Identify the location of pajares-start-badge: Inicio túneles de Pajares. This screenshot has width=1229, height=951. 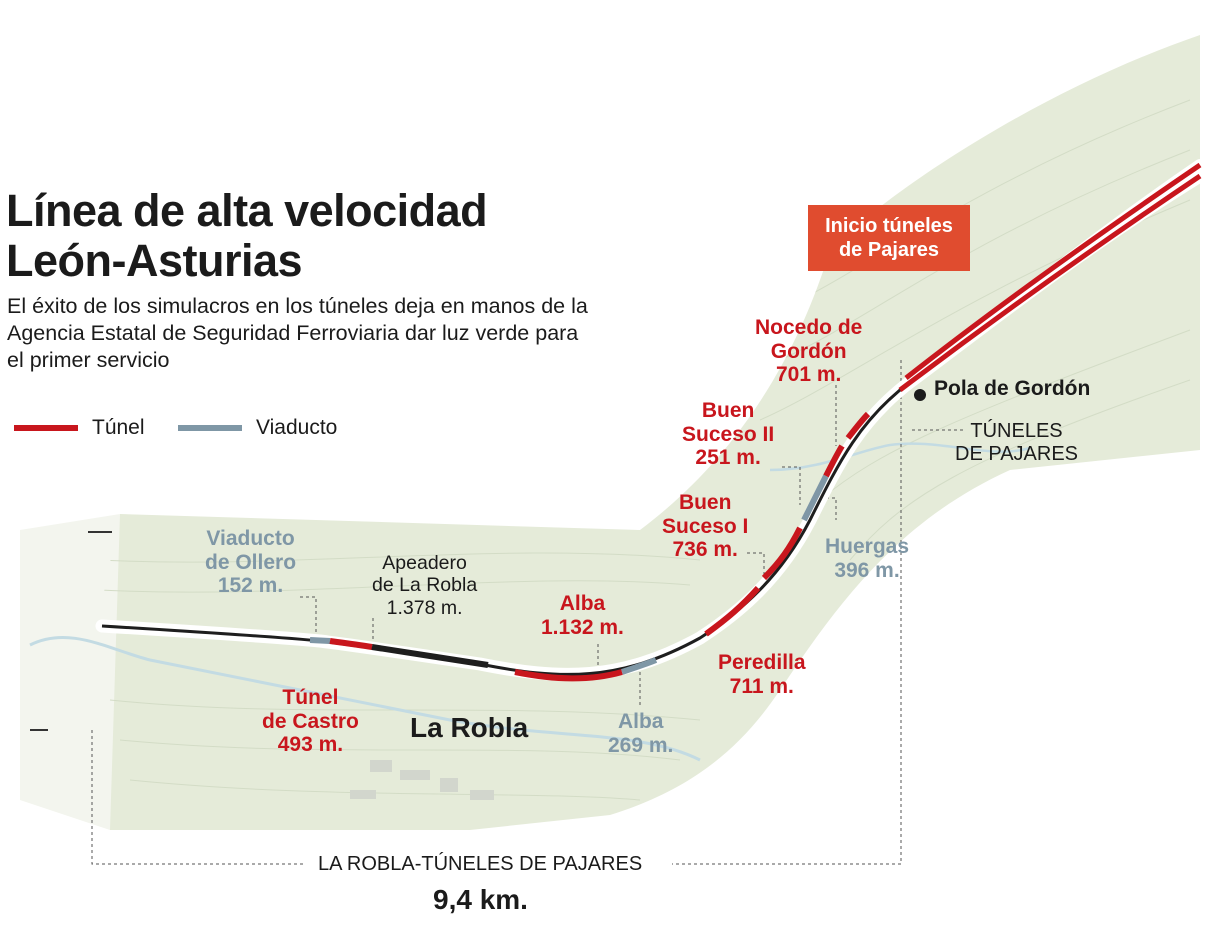
(889, 238).